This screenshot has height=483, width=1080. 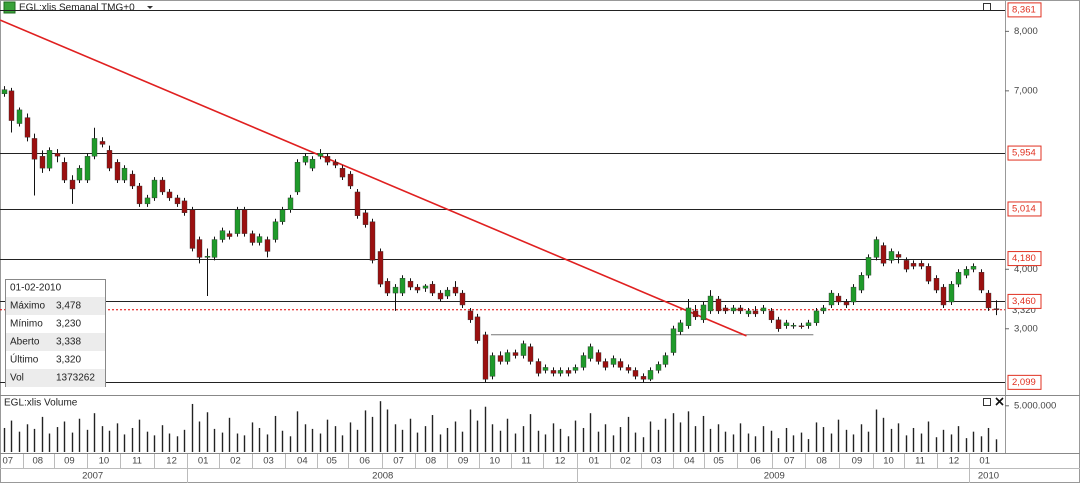 I want to click on level-label: 4,180, so click(x=1024, y=258).